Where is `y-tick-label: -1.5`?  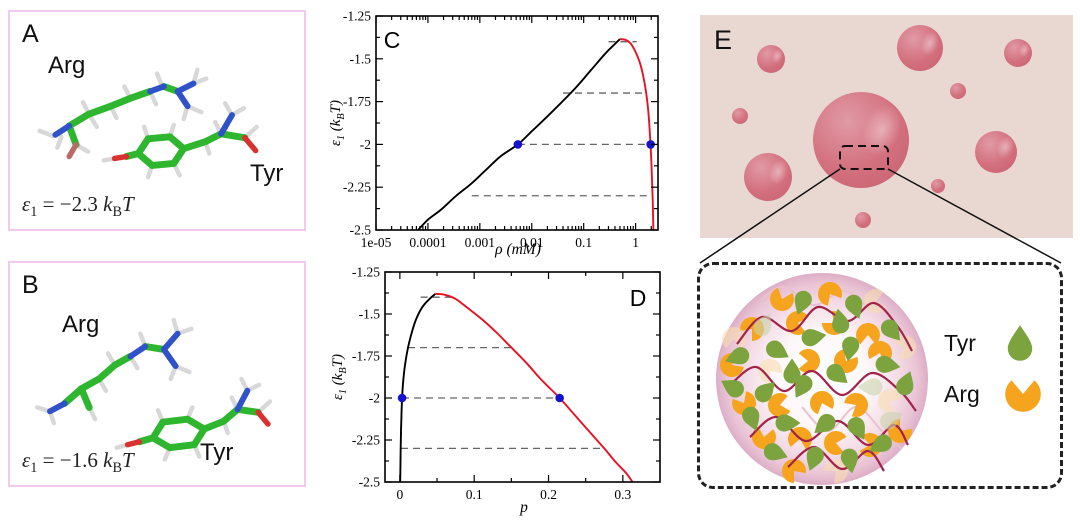
y-tick-label: -1.5 is located at coordinates (361, 58).